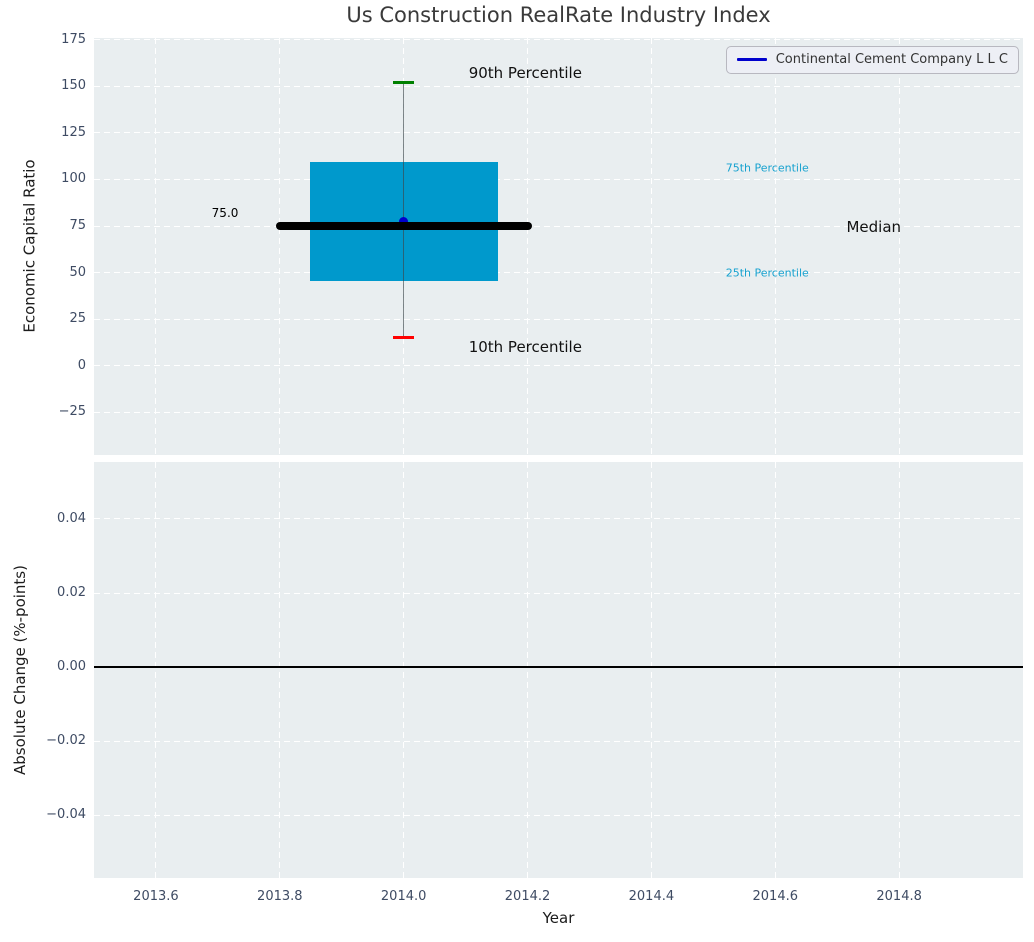 This screenshot has height=942, width=1034. I want to click on y-tick-label: 125, so click(73, 132).